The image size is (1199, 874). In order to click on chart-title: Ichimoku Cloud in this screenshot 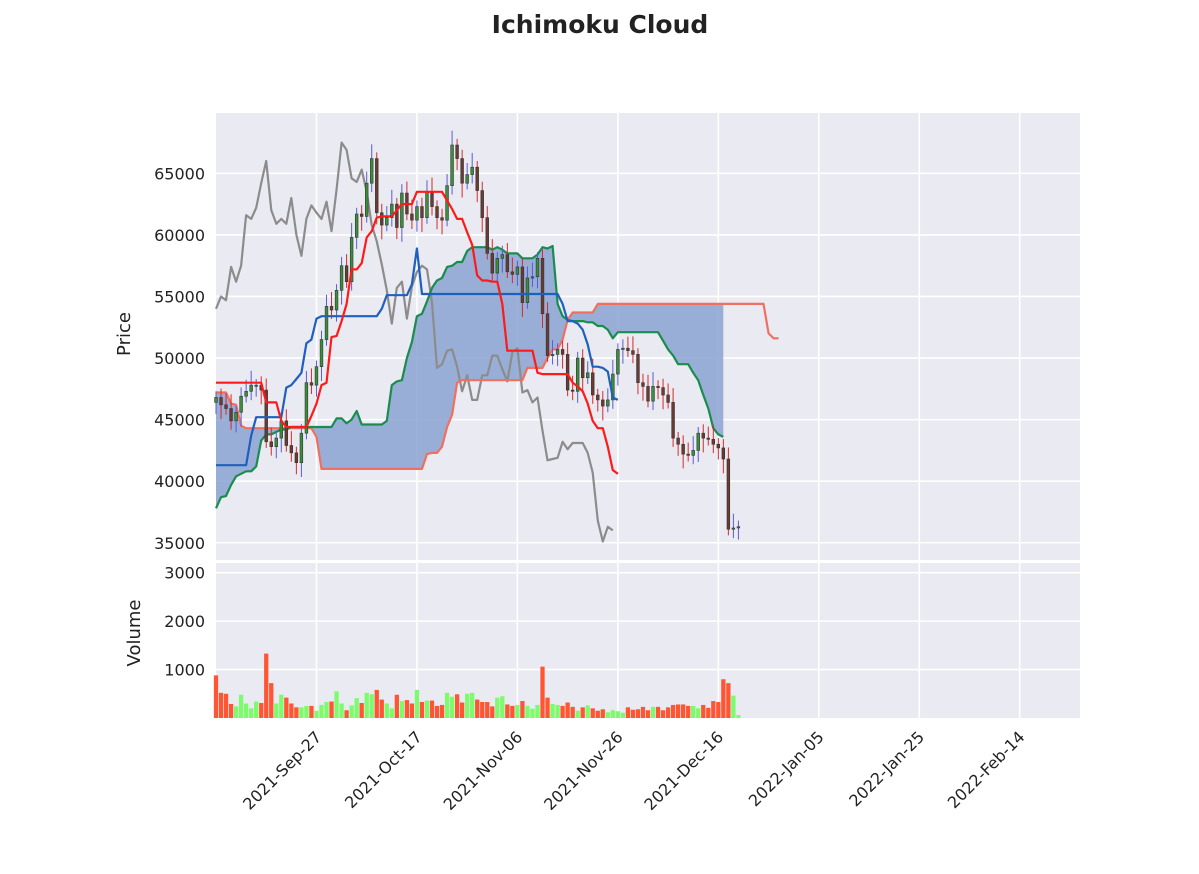, I will do `click(600, 24)`.